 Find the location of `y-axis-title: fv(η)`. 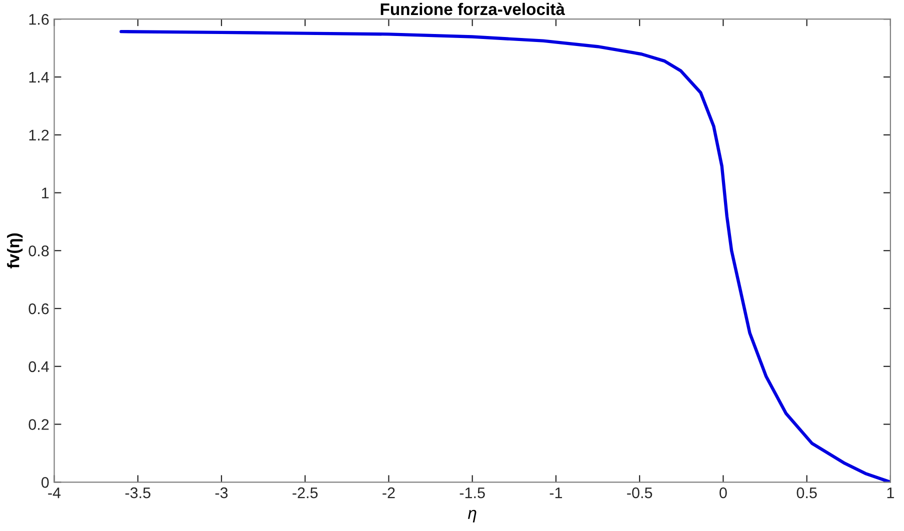

y-axis-title: fv(η) is located at coordinates (15, 250).